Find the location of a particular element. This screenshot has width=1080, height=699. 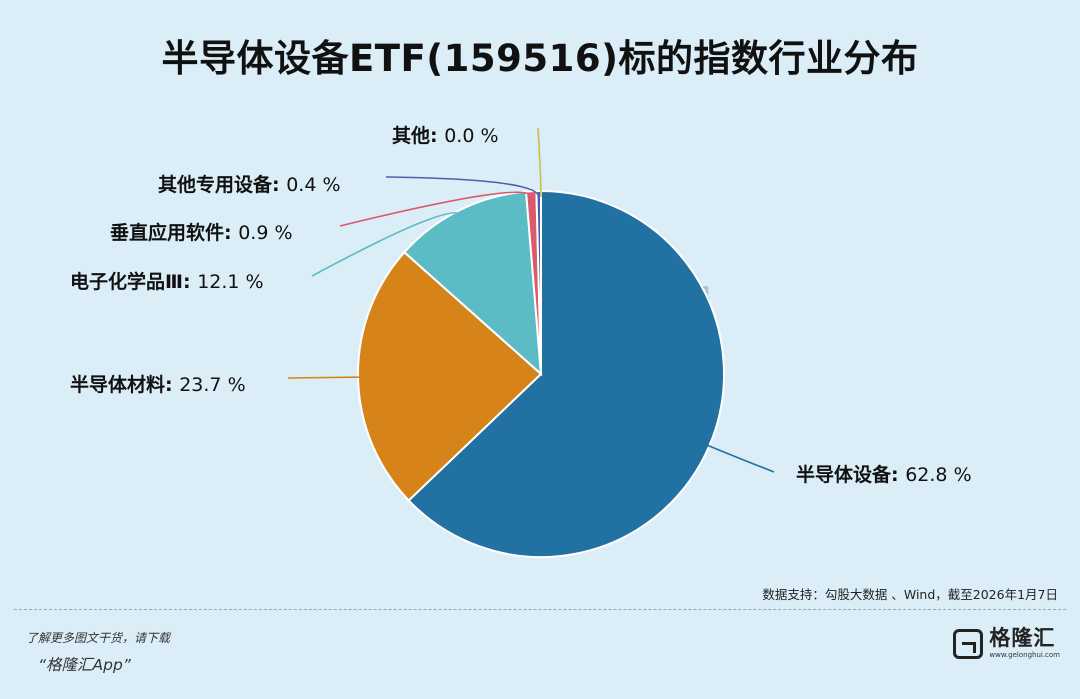

slice-label-3: 电子化学品Ⅲ: 12.1 % is located at coordinates (167, 281).